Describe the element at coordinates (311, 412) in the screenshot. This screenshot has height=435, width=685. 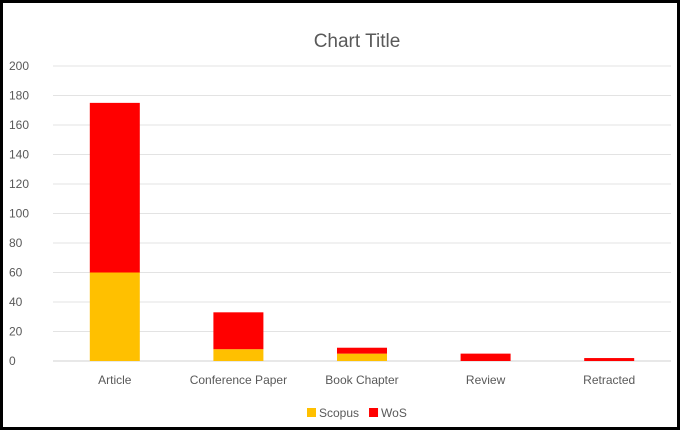
I see `legend-swatch-scopus` at that location.